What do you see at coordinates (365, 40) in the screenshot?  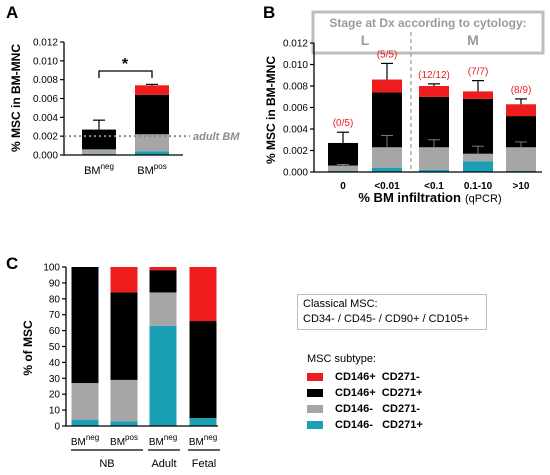 I see `panel-b-group-l: L` at bounding box center [365, 40].